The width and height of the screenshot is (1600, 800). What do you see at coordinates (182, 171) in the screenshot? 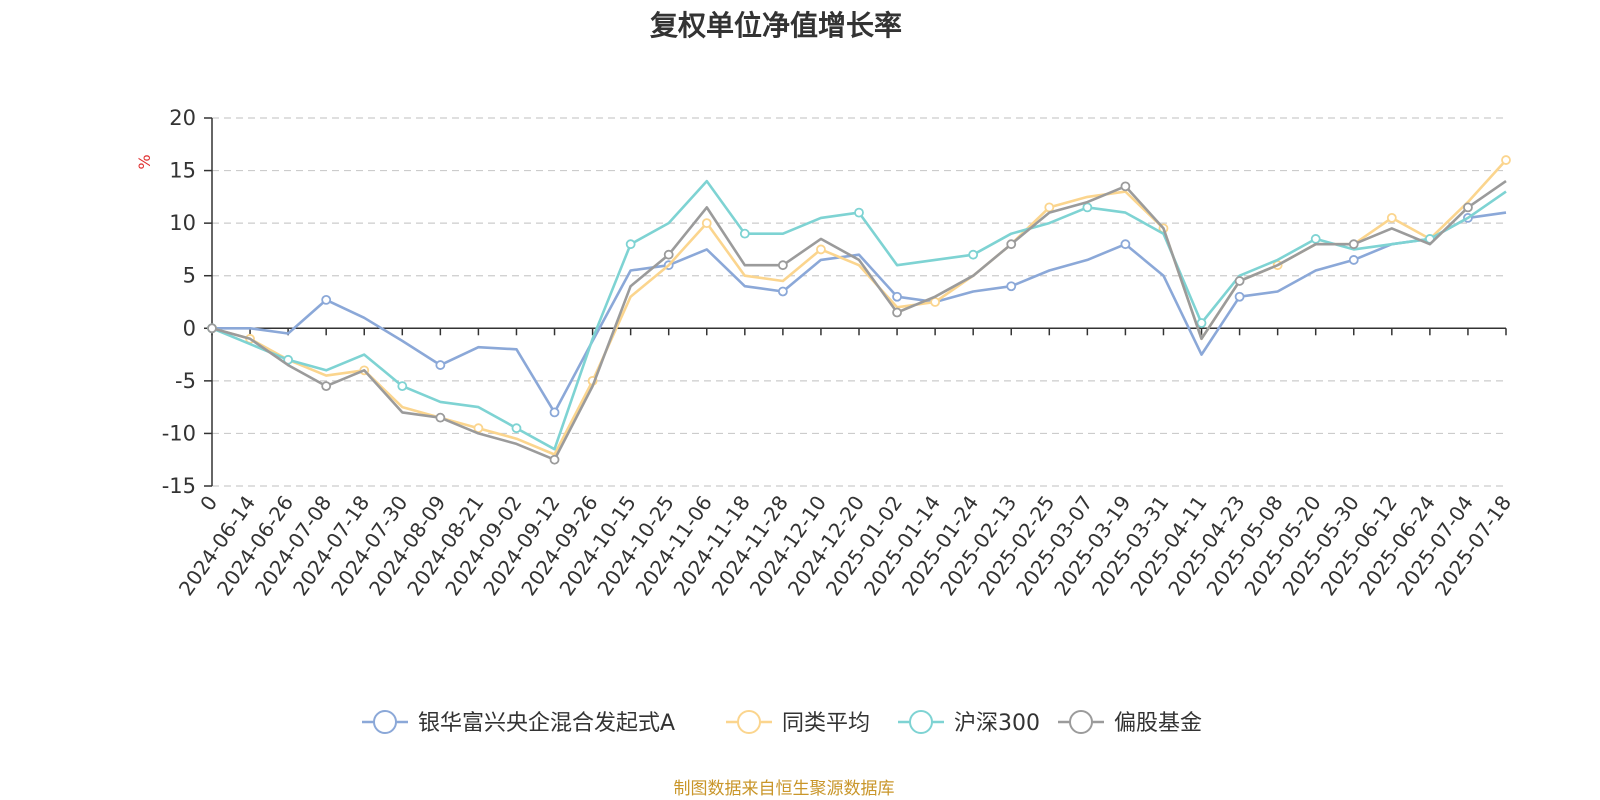
I see `y-tick-label: 15` at bounding box center [182, 171].